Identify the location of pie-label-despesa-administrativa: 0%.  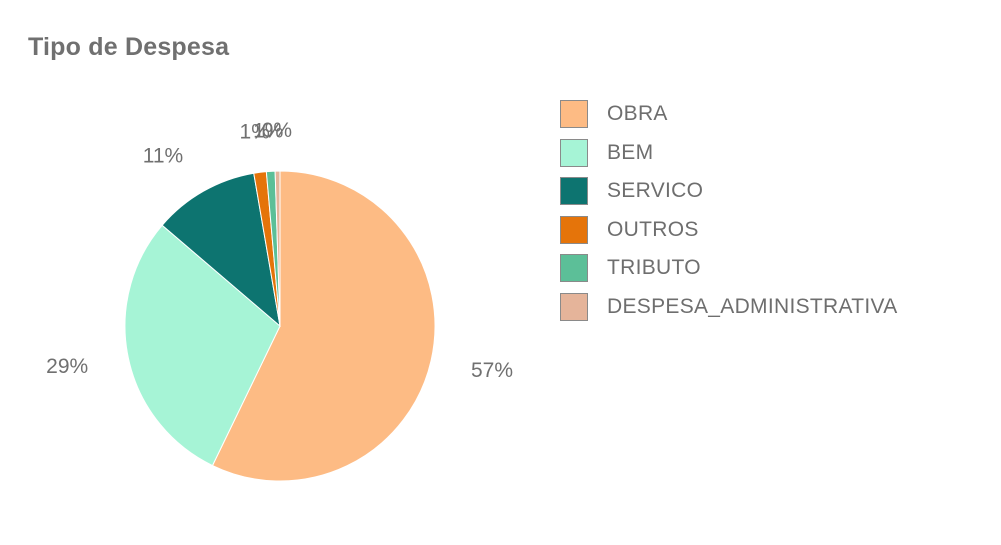
(277, 130).